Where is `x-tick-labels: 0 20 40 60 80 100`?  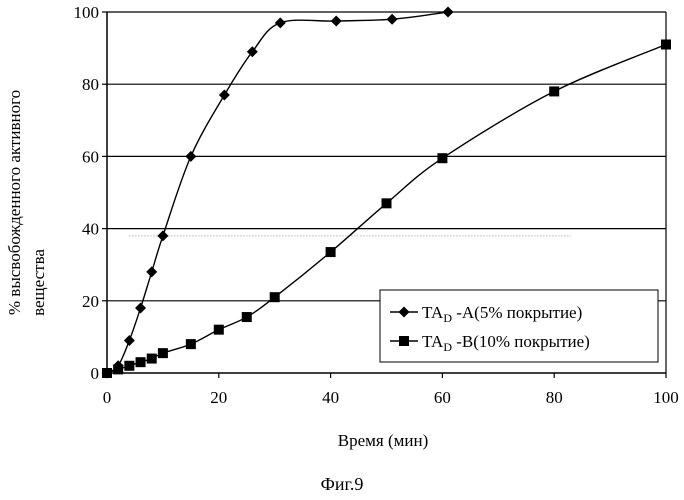 x-tick-labels: 0 20 40 60 80 100 is located at coordinates (391, 397).